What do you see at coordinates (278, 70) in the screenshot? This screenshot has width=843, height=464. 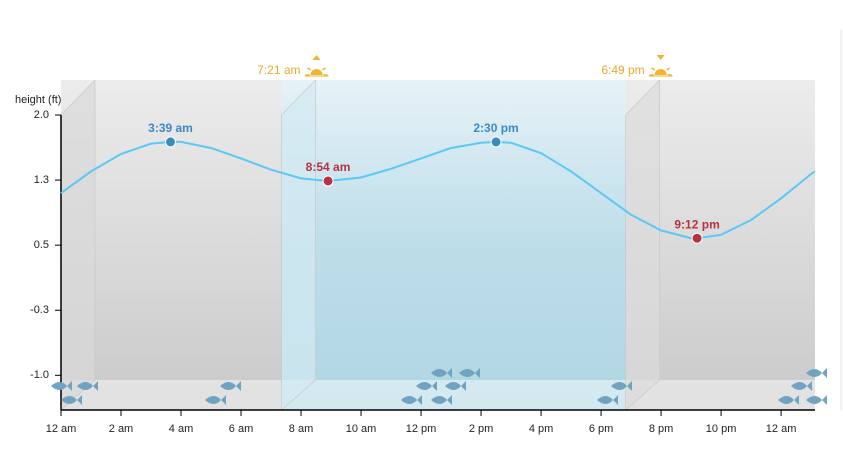 I see `sun-label: 7:21 am` at bounding box center [278, 70].